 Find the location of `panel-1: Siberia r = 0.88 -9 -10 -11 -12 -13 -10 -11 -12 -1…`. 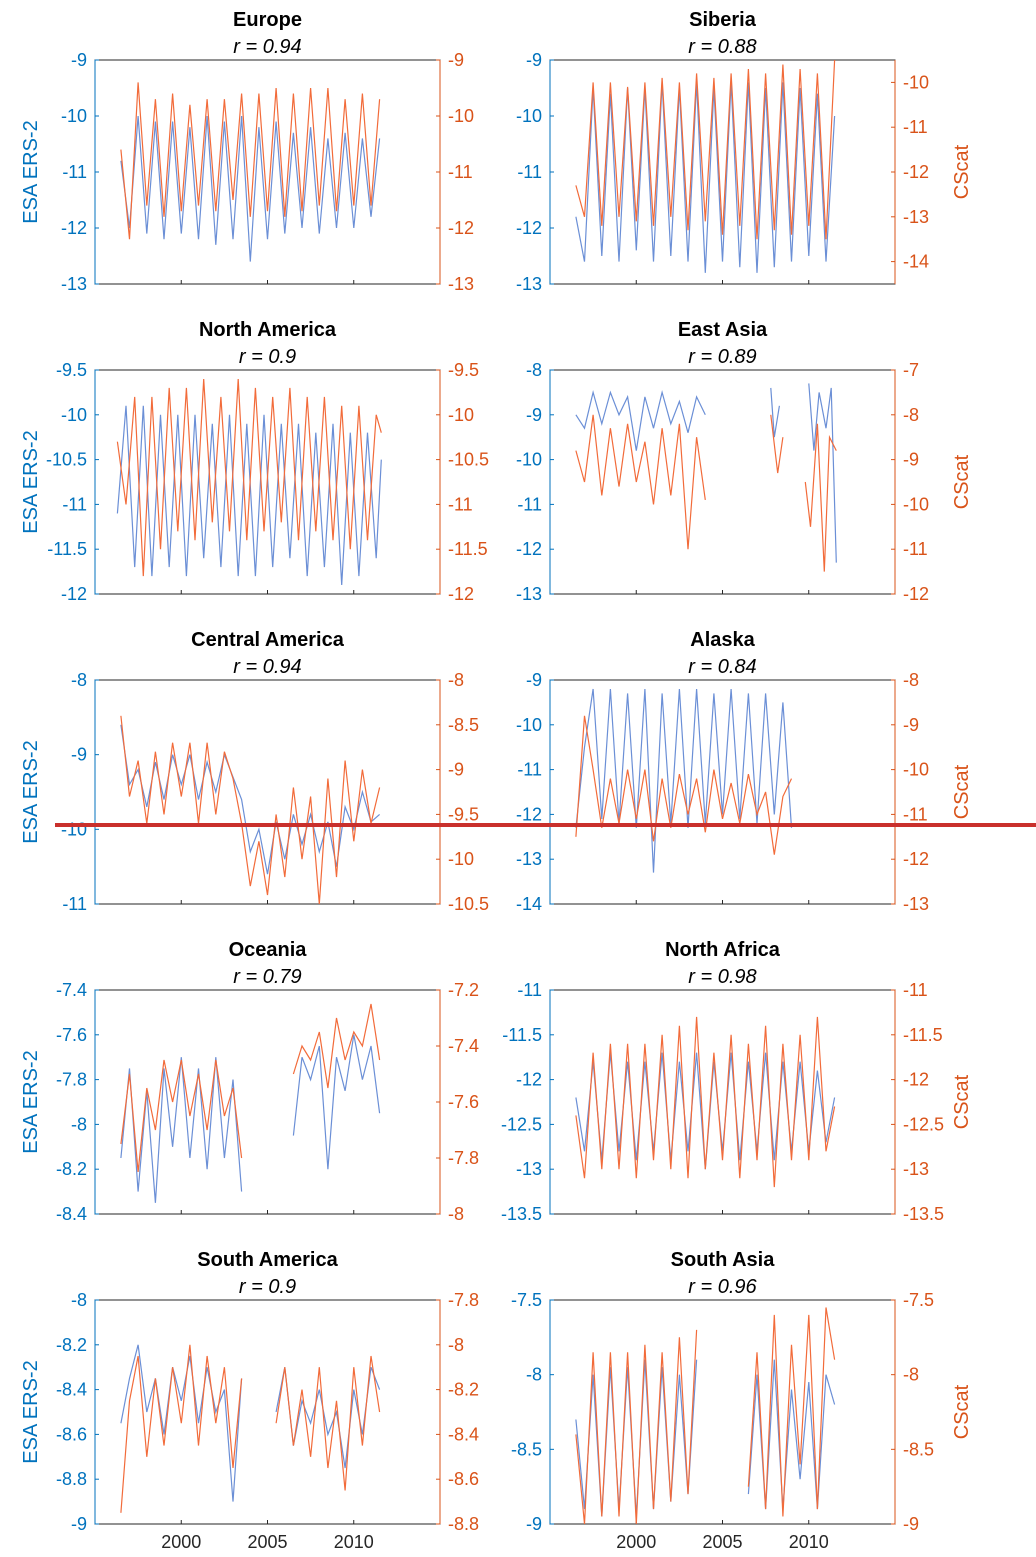

panel-1: Siberia r = 0.88 -9 -10 -11 -12 -13 -10 -11 -12 -1… is located at coordinates (744, 151).